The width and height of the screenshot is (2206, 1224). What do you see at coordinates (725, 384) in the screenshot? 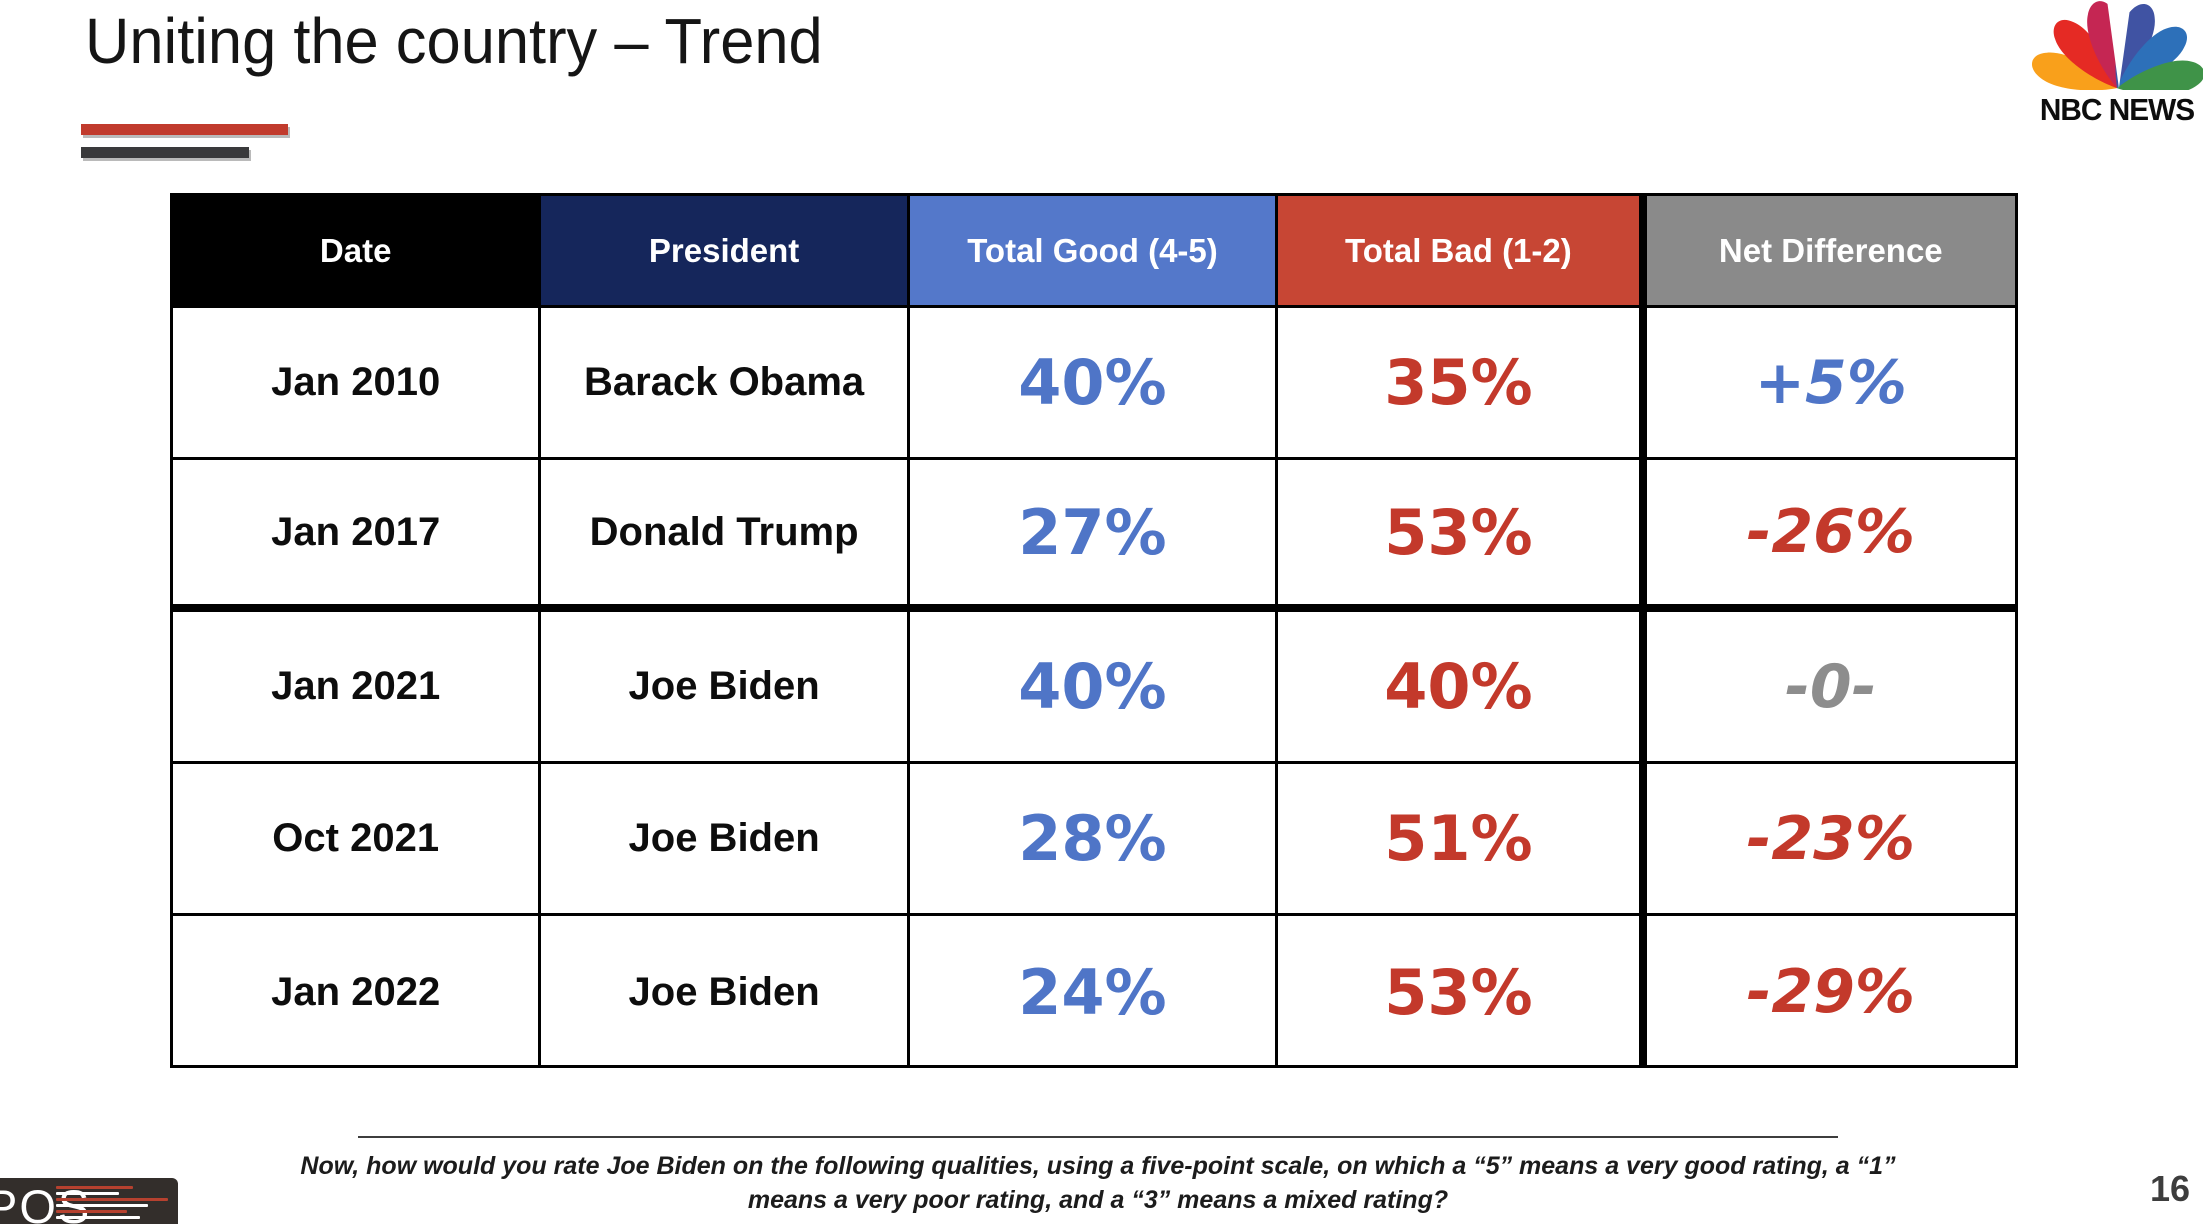
I see `president-cell: Barack Obama` at bounding box center [725, 384].